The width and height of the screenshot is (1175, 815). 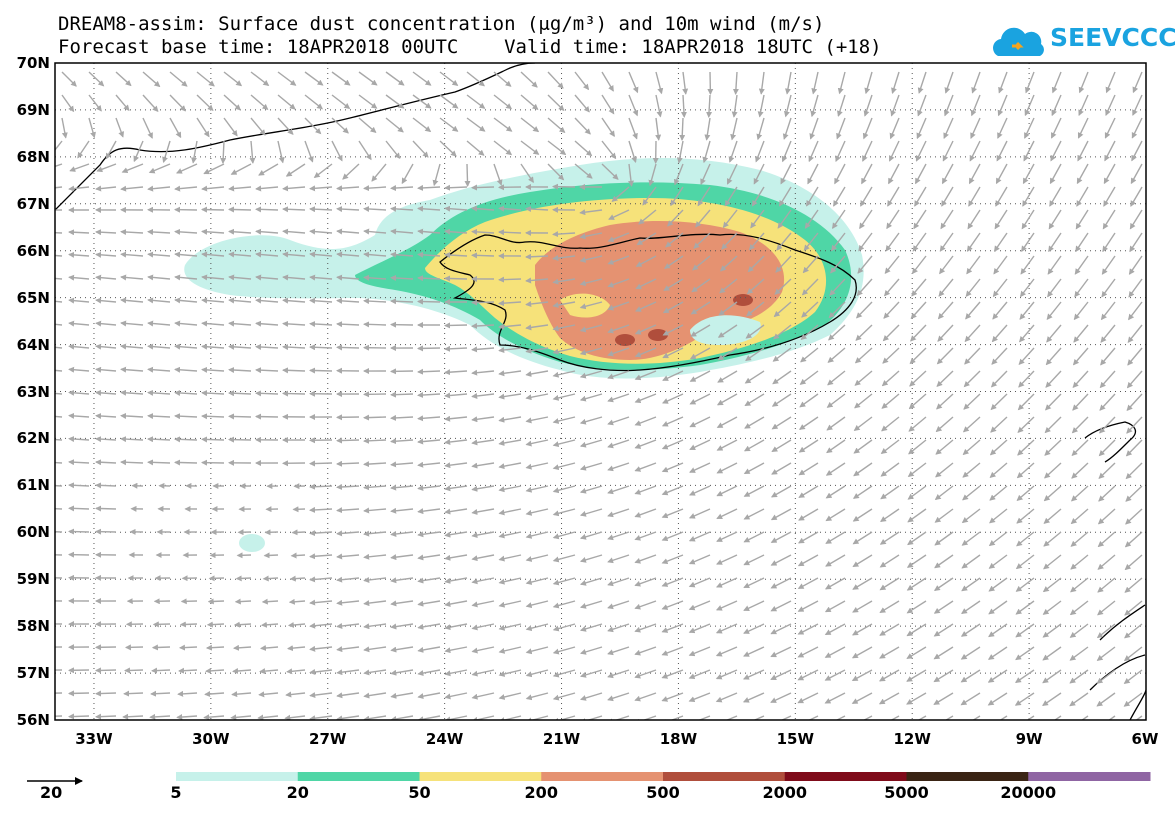 What do you see at coordinates (906, 792) in the screenshot?
I see `colorbar-label: 5000` at bounding box center [906, 792].